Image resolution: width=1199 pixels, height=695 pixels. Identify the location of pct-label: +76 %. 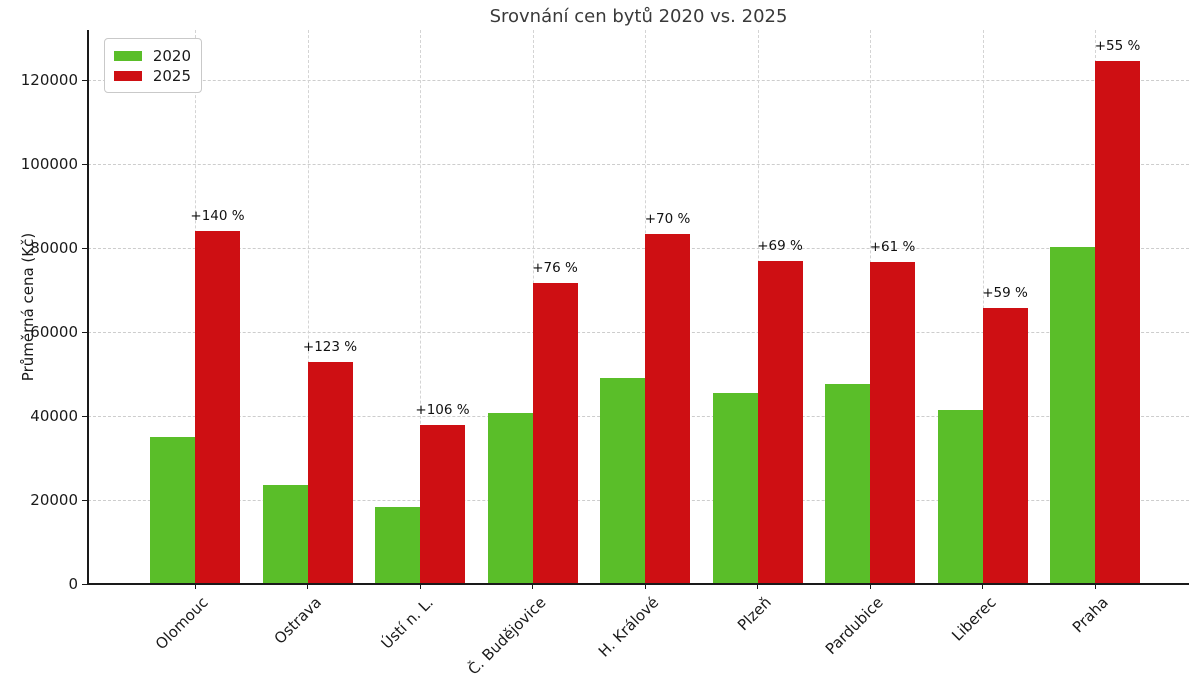
(555, 268).